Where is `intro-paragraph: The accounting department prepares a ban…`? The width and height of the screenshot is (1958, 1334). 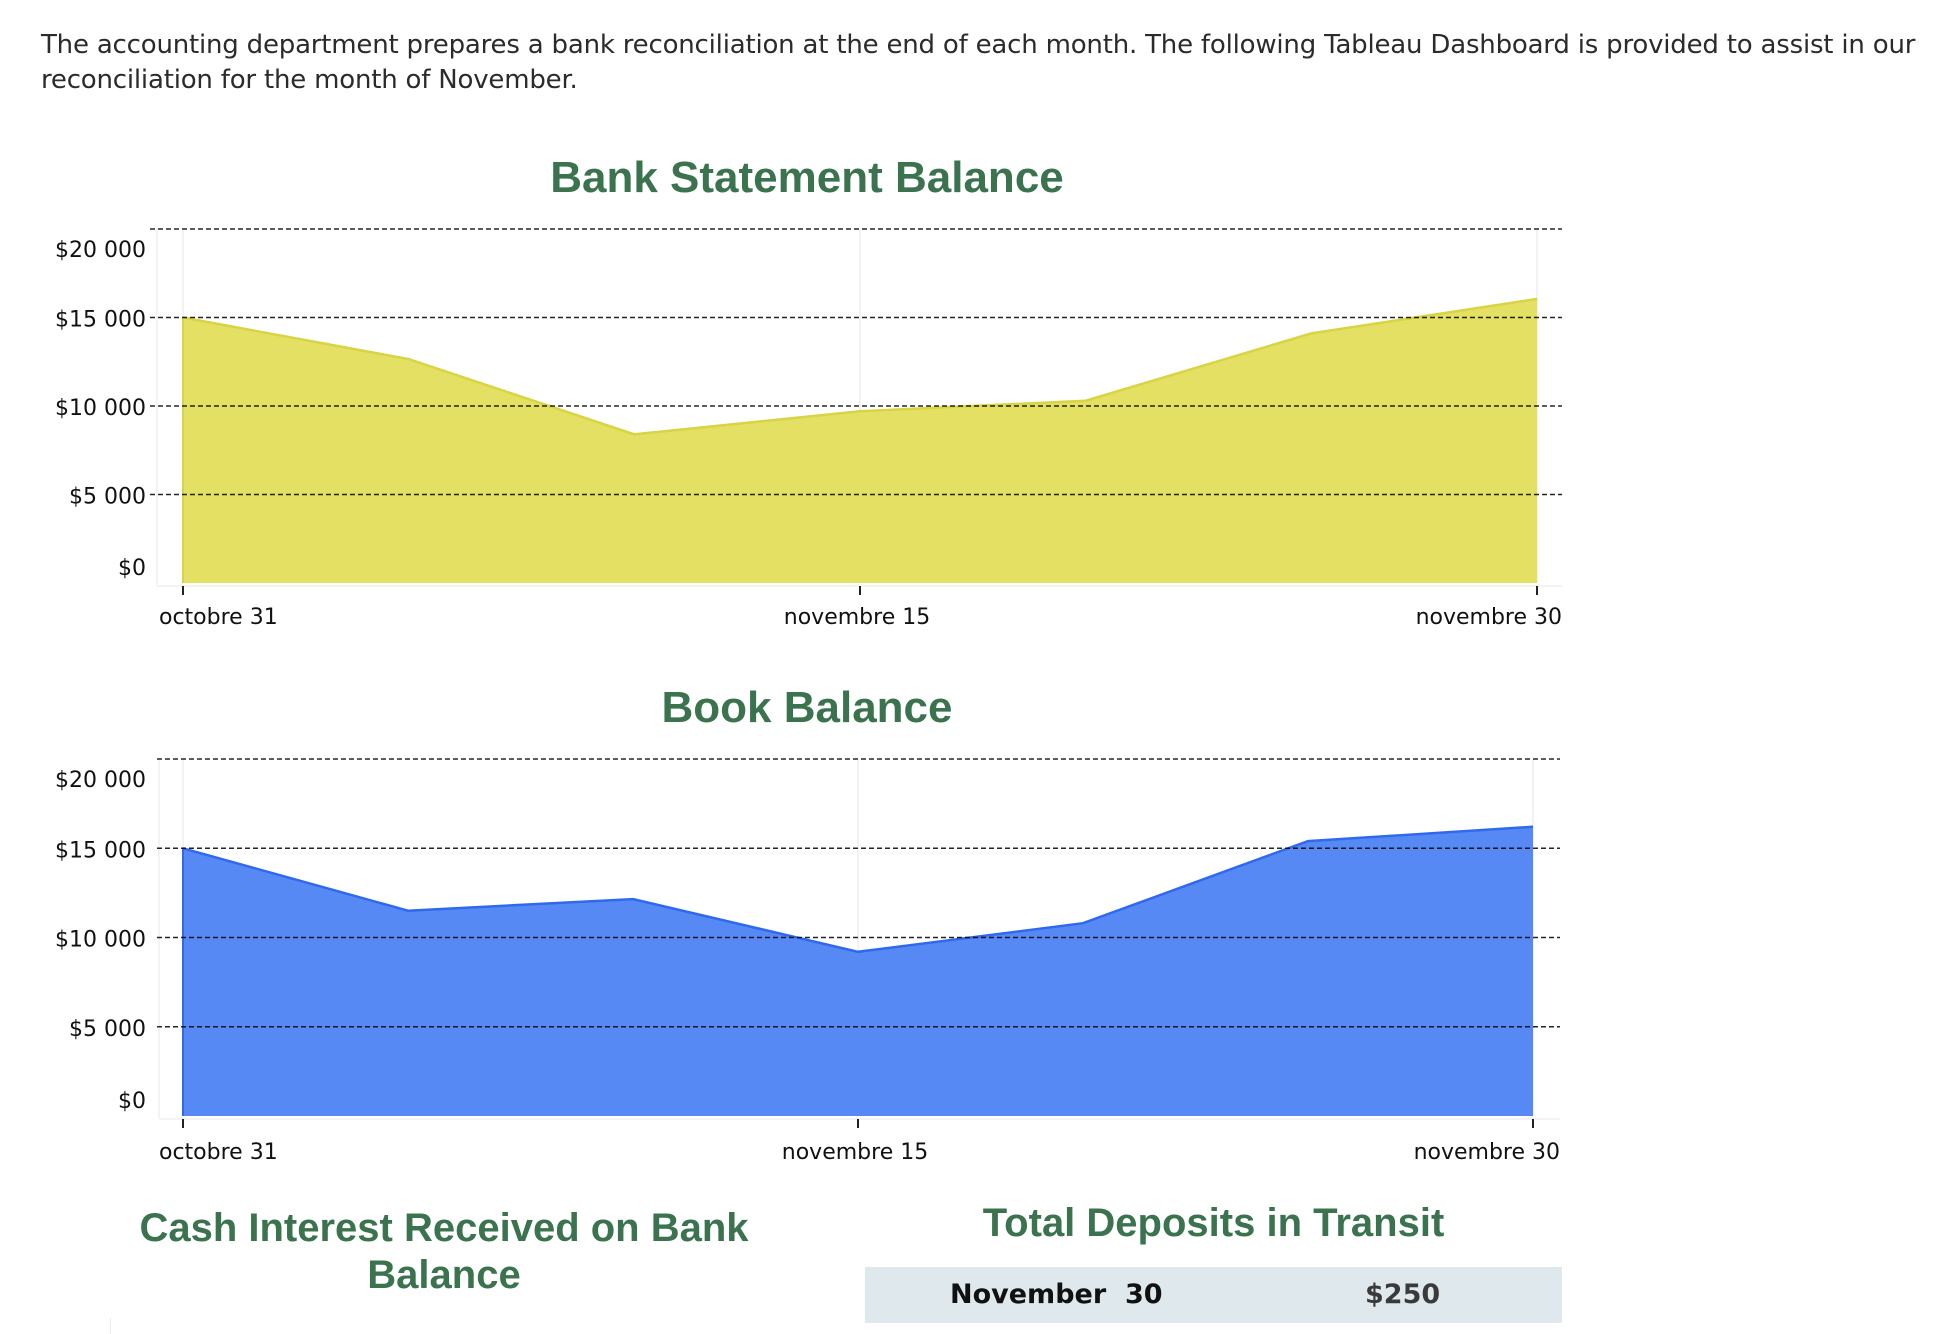
intro-paragraph: The accounting department prepares a ban… is located at coordinates (978, 62).